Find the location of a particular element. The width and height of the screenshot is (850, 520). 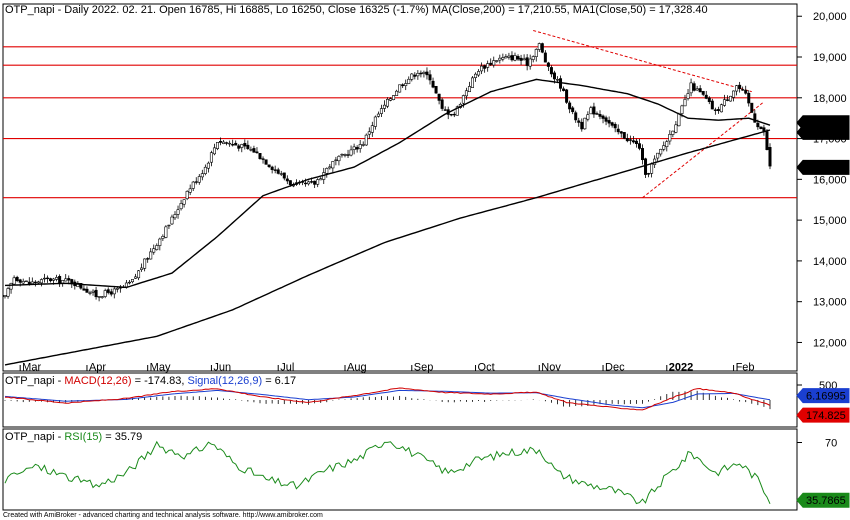

rsi-header-value: = 35.79 is located at coordinates (122, 437).